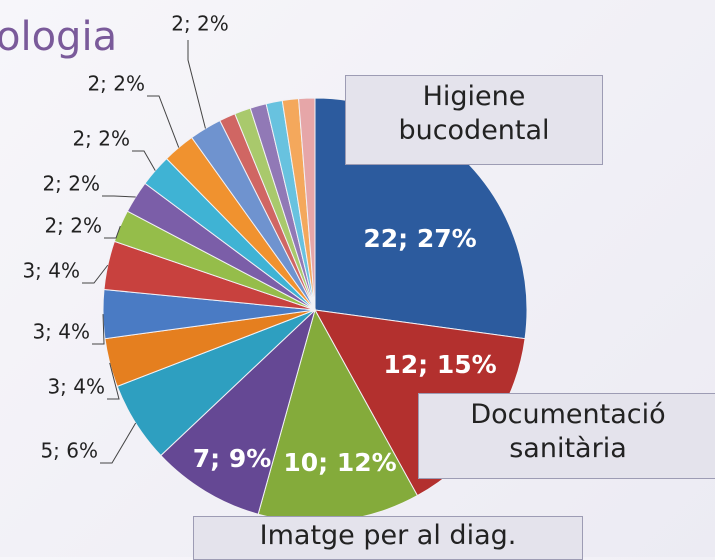  What do you see at coordinates (419, 238) in the screenshot?
I see `data-label: 22; 27%` at bounding box center [419, 238].